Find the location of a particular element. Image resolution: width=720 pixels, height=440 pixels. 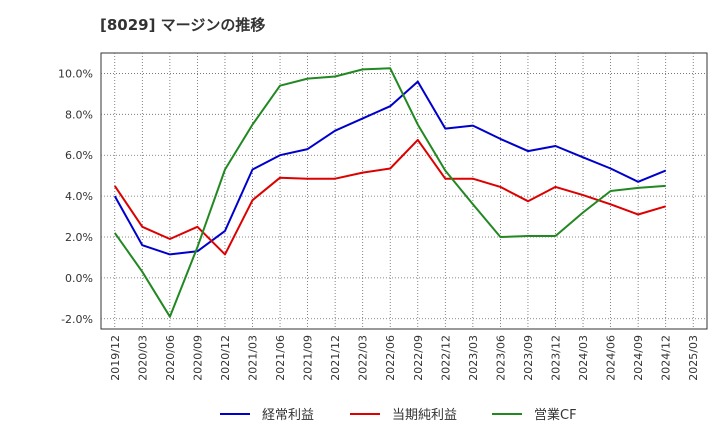

legend: 経常利益 当期純利益 営業CF is located at coordinates (398, 415).